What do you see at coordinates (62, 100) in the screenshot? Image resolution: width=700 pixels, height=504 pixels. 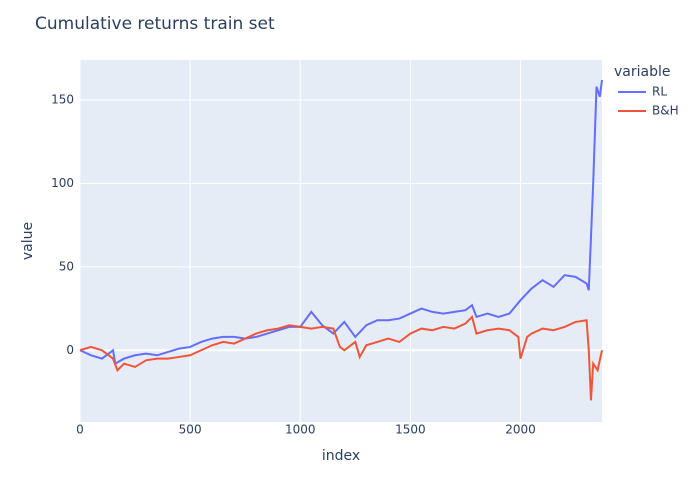 I see `y-tick-label: 150` at bounding box center [62, 100].